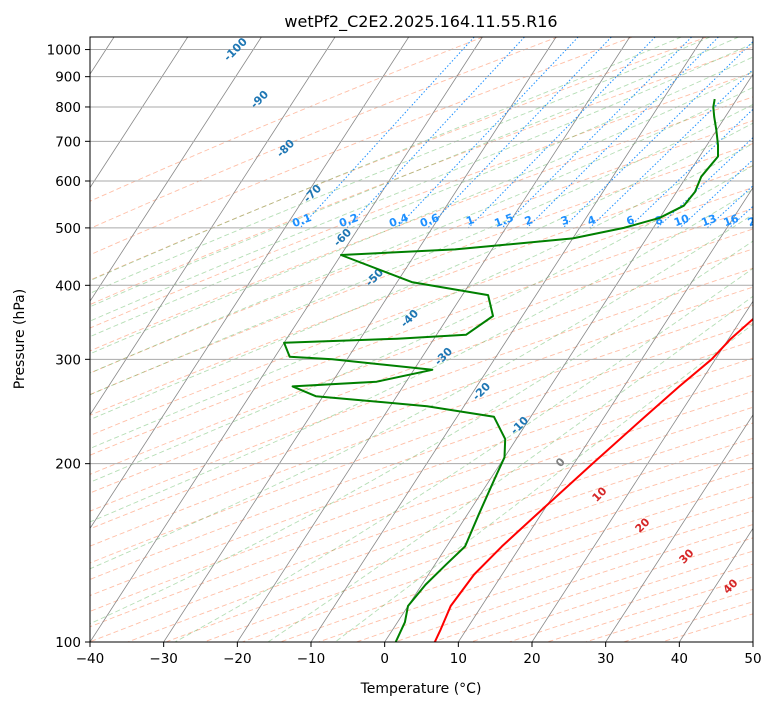 The image size is (775, 708). What do you see at coordinates (458, 659) in the screenshot?
I see `x-tick-label: 10` at bounding box center [458, 659].